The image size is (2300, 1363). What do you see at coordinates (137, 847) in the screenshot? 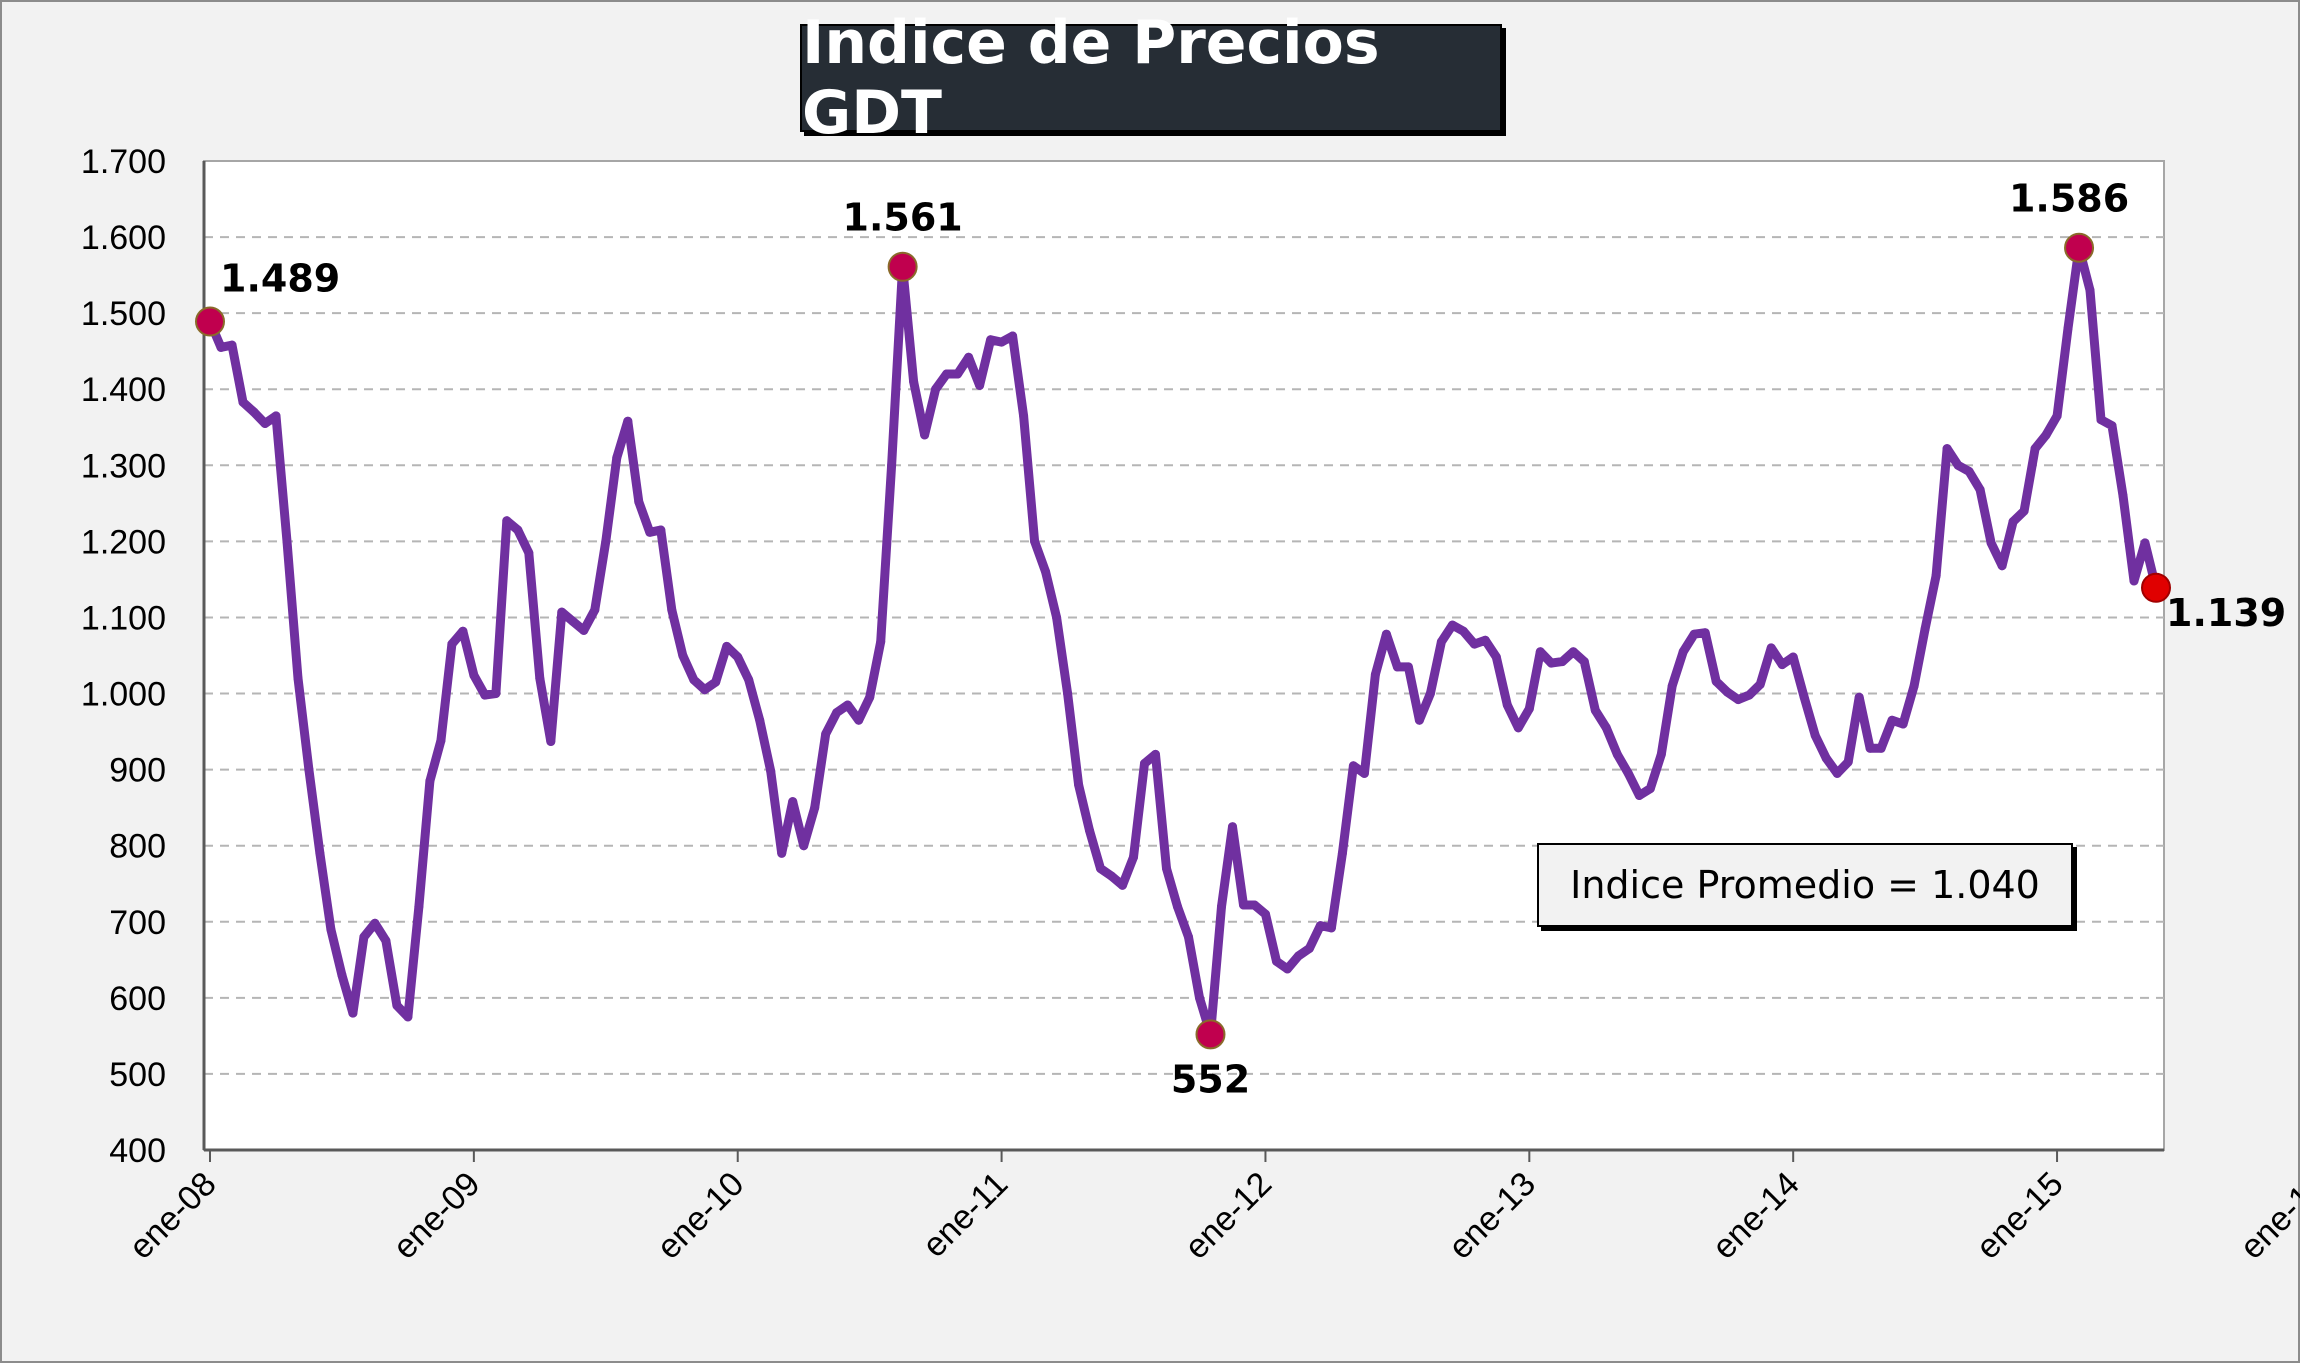
I see `y-tick-label: 800` at bounding box center [137, 847].